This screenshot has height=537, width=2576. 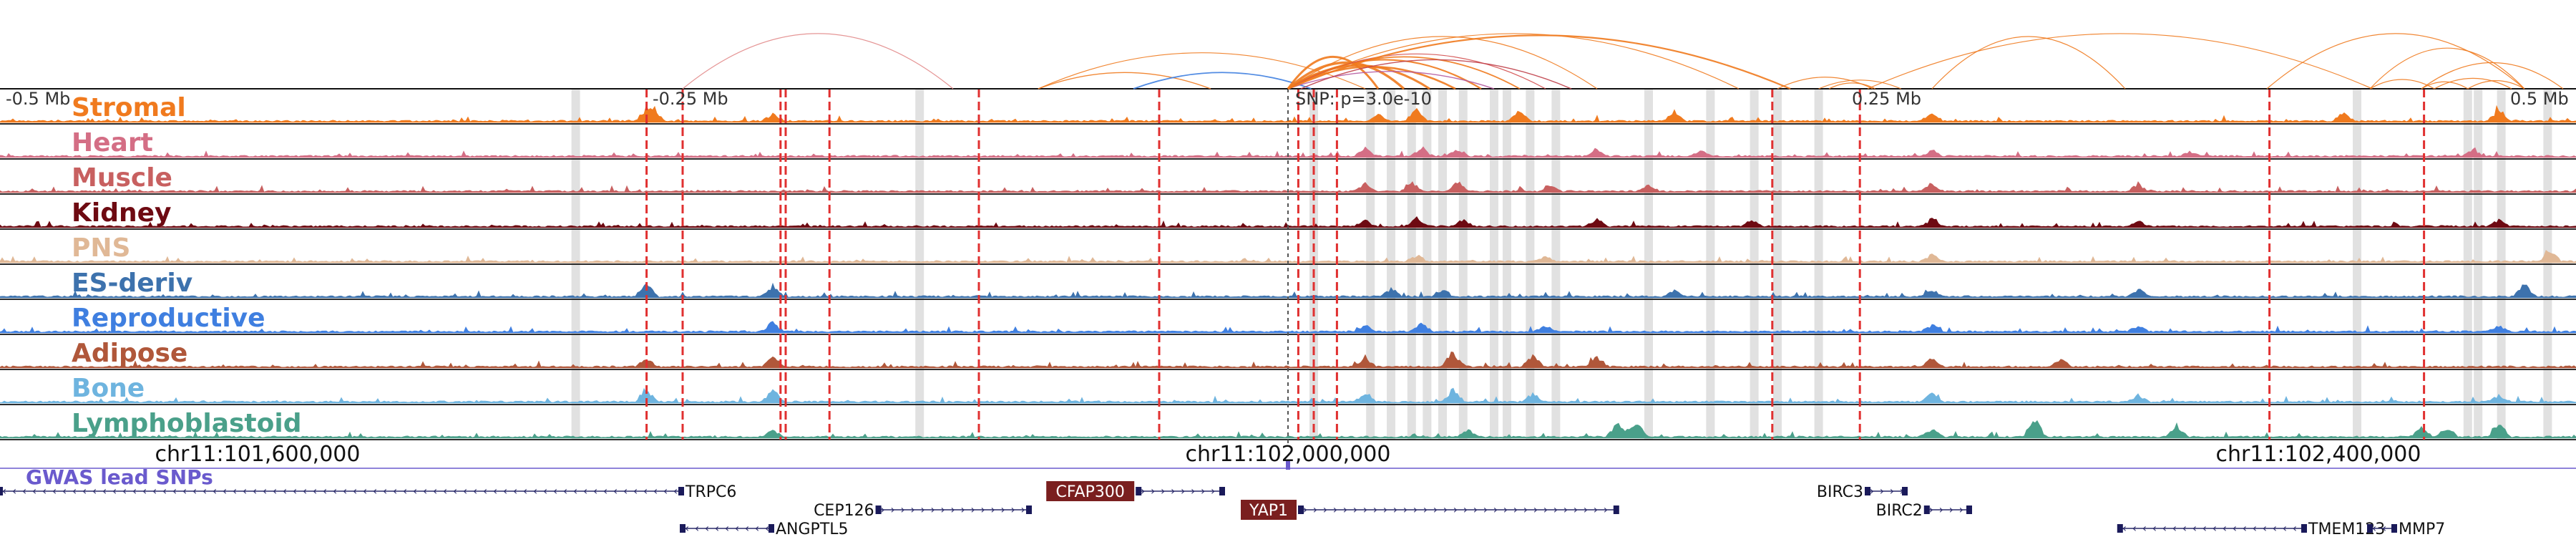 I want to click on track-label: Adipose, so click(x=129, y=353).